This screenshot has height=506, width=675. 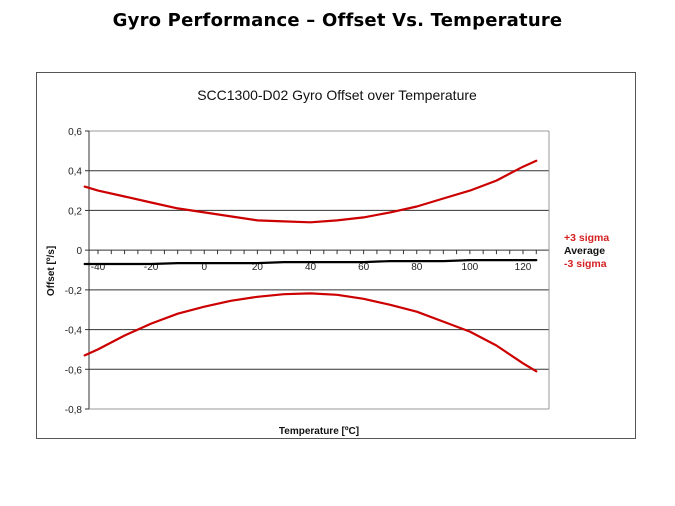 What do you see at coordinates (470, 267) in the screenshot?
I see `svg-text: 100` at bounding box center [470, 267].